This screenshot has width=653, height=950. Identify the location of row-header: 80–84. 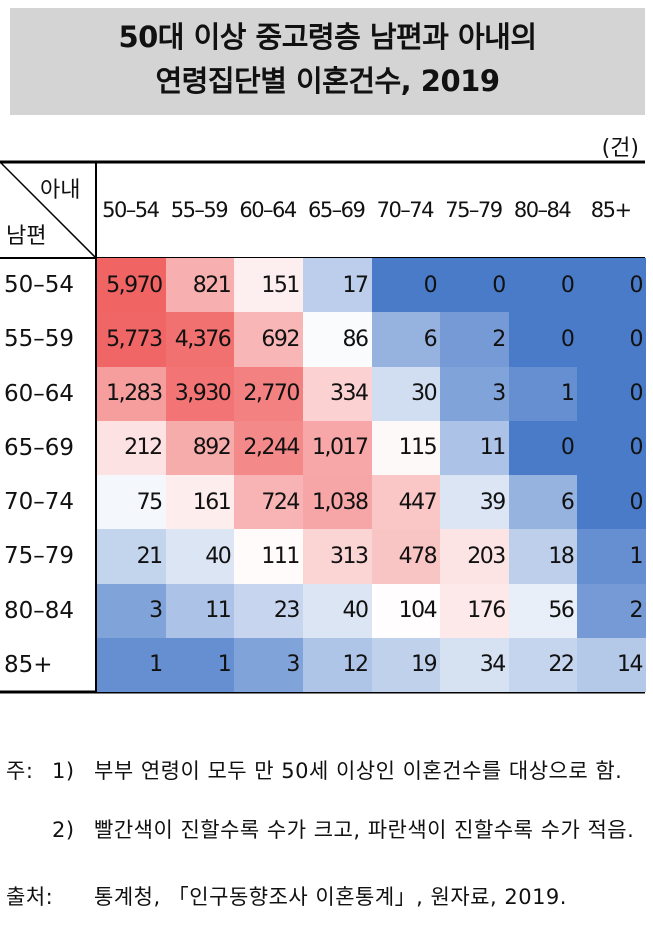
(39, 610).